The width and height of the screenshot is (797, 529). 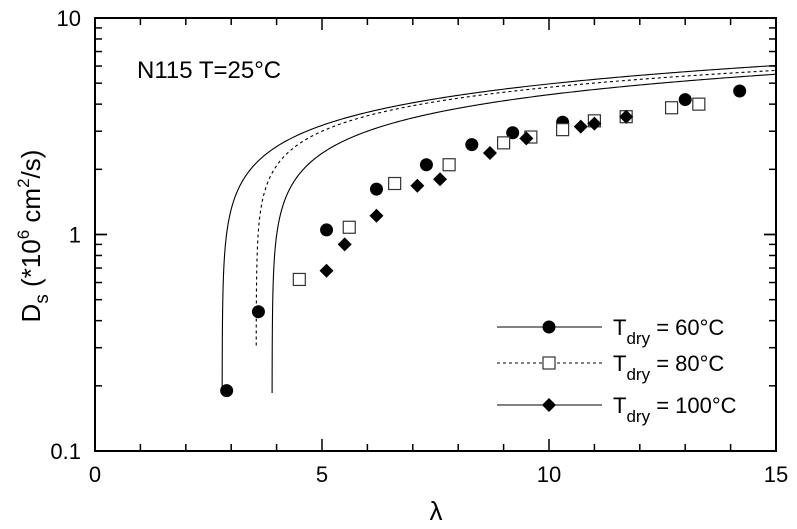 I want to click on legend-label-rest: = 60°C, so click(x=687, y=327).